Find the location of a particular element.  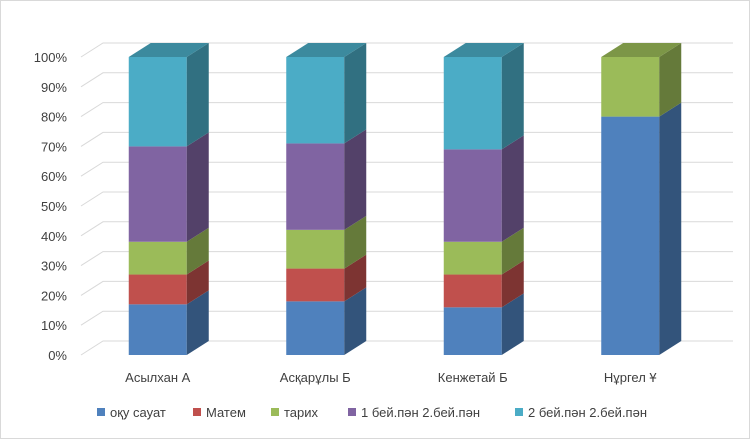

legend-item: тарих is located at coordinates (295, 412).